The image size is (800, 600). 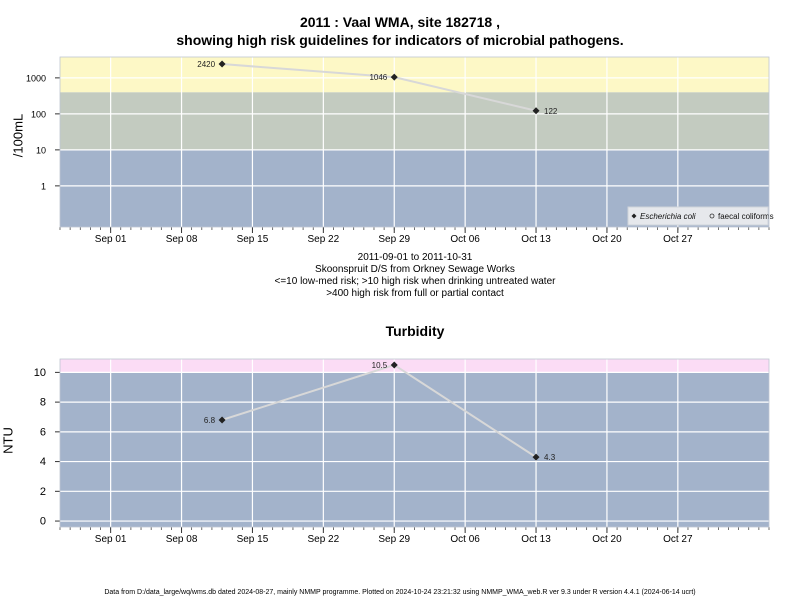 What do you see at coordinates (206, 64) in the screenshot?
I see `data-value-label: 2420` at bounding box center [206, 64].